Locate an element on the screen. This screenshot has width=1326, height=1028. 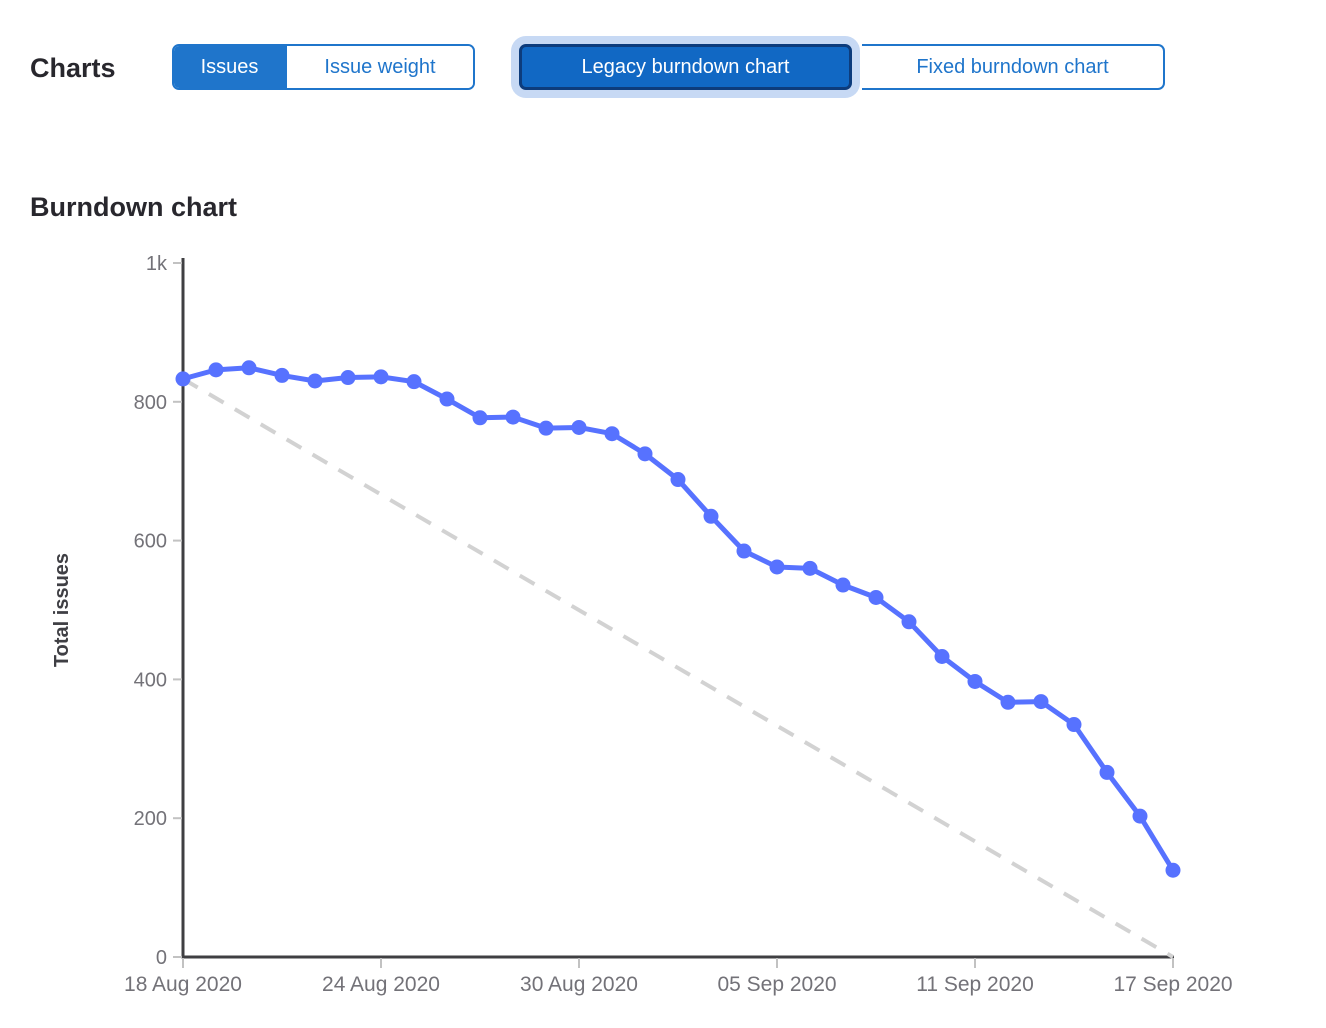
y-tick-label: 0 is located at coordinates (161, 958).